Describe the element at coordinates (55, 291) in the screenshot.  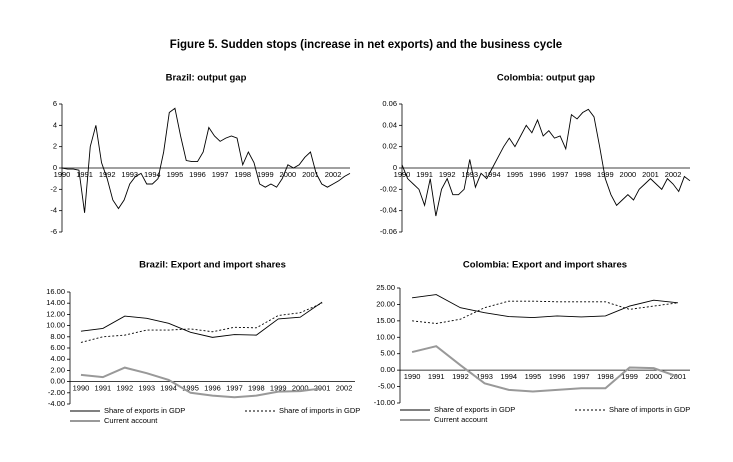
I see `y-tick-label: 16.00` at that location.